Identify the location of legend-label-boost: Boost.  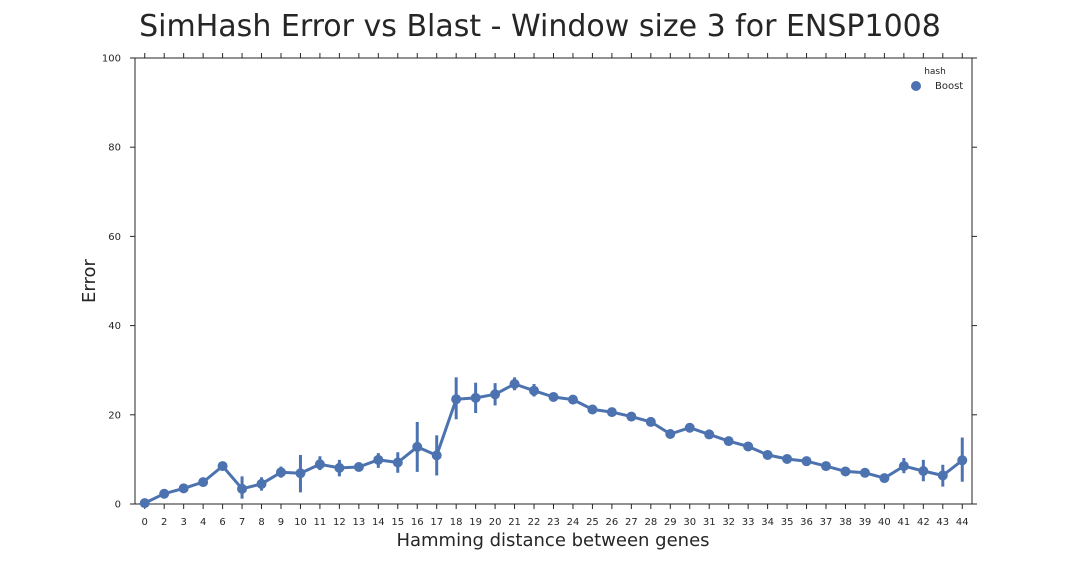
(949, 86).